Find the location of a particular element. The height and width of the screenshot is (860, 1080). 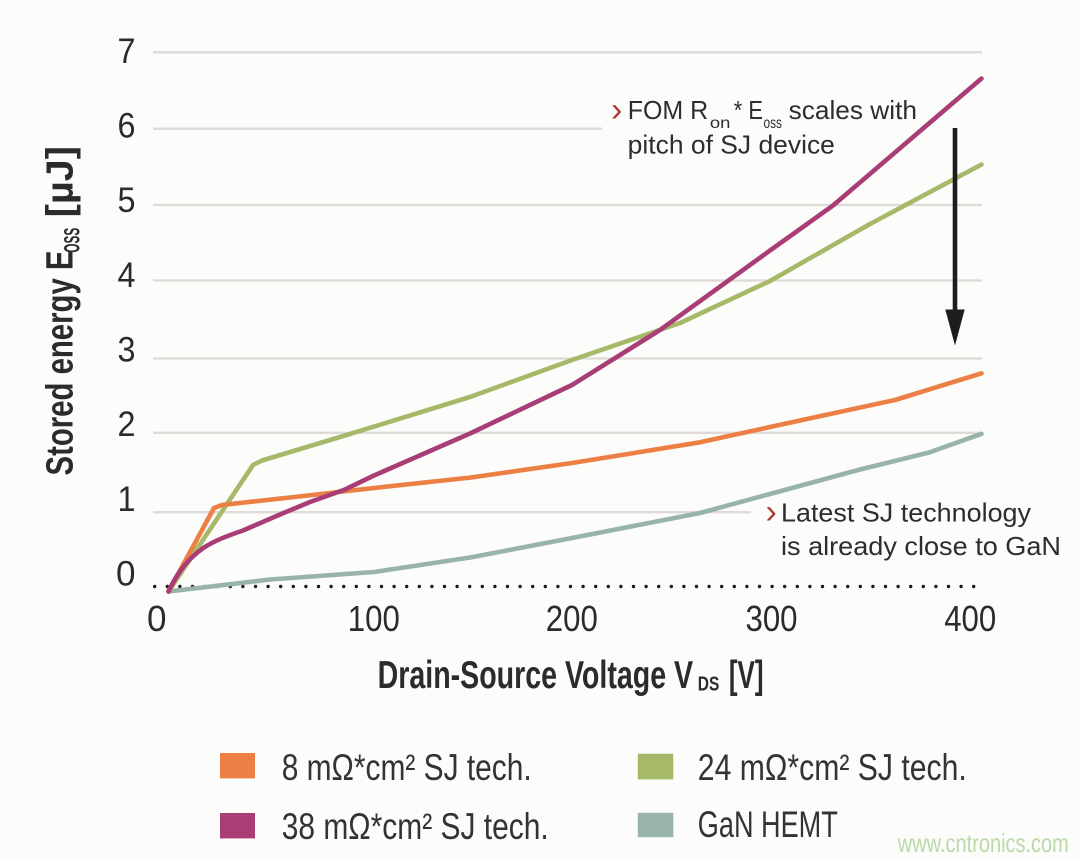

svg-text: 24 mΩ*cm² SJ tech. is located at coordinates (832, 767).